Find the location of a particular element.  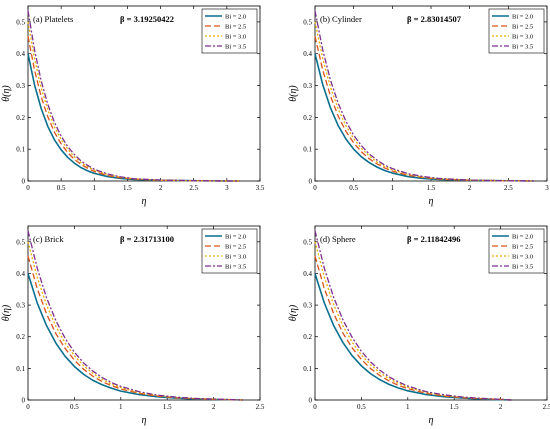

panel-label: (b) Cylinder is located at coordinates (341, 19).